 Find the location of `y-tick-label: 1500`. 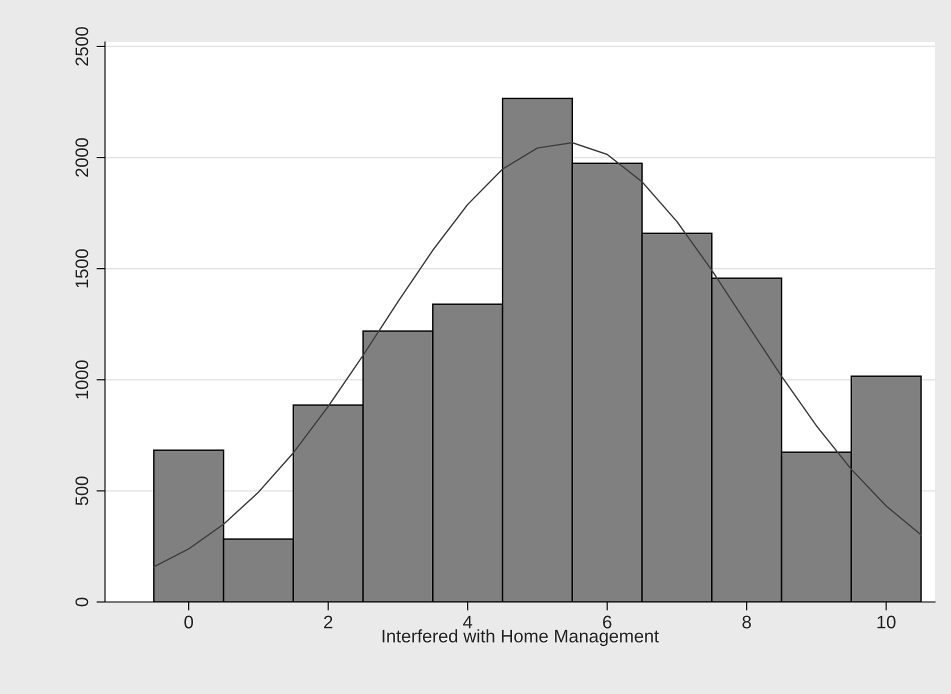

y-tick-label: 1500 is located at coordinates (81, 268).